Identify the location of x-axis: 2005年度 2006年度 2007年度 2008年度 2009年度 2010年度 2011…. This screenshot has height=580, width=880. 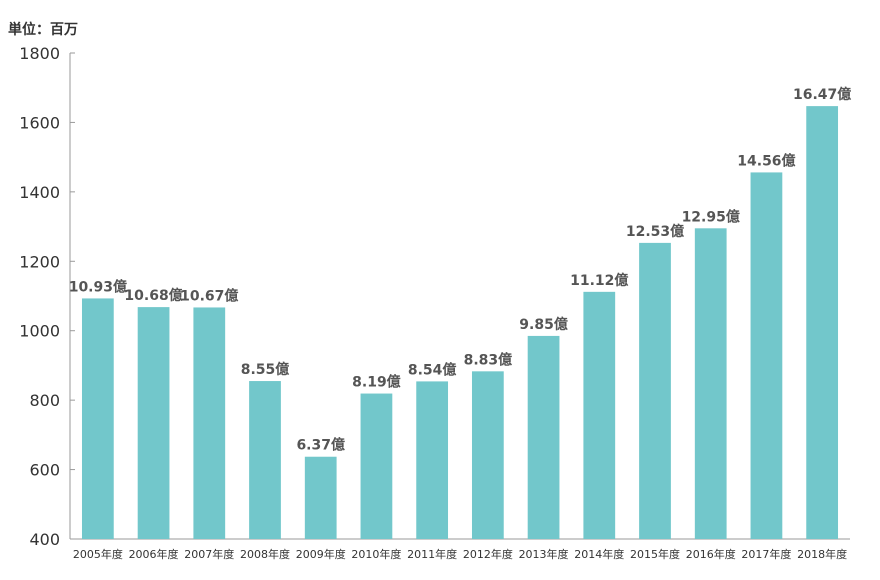
(460, 549).